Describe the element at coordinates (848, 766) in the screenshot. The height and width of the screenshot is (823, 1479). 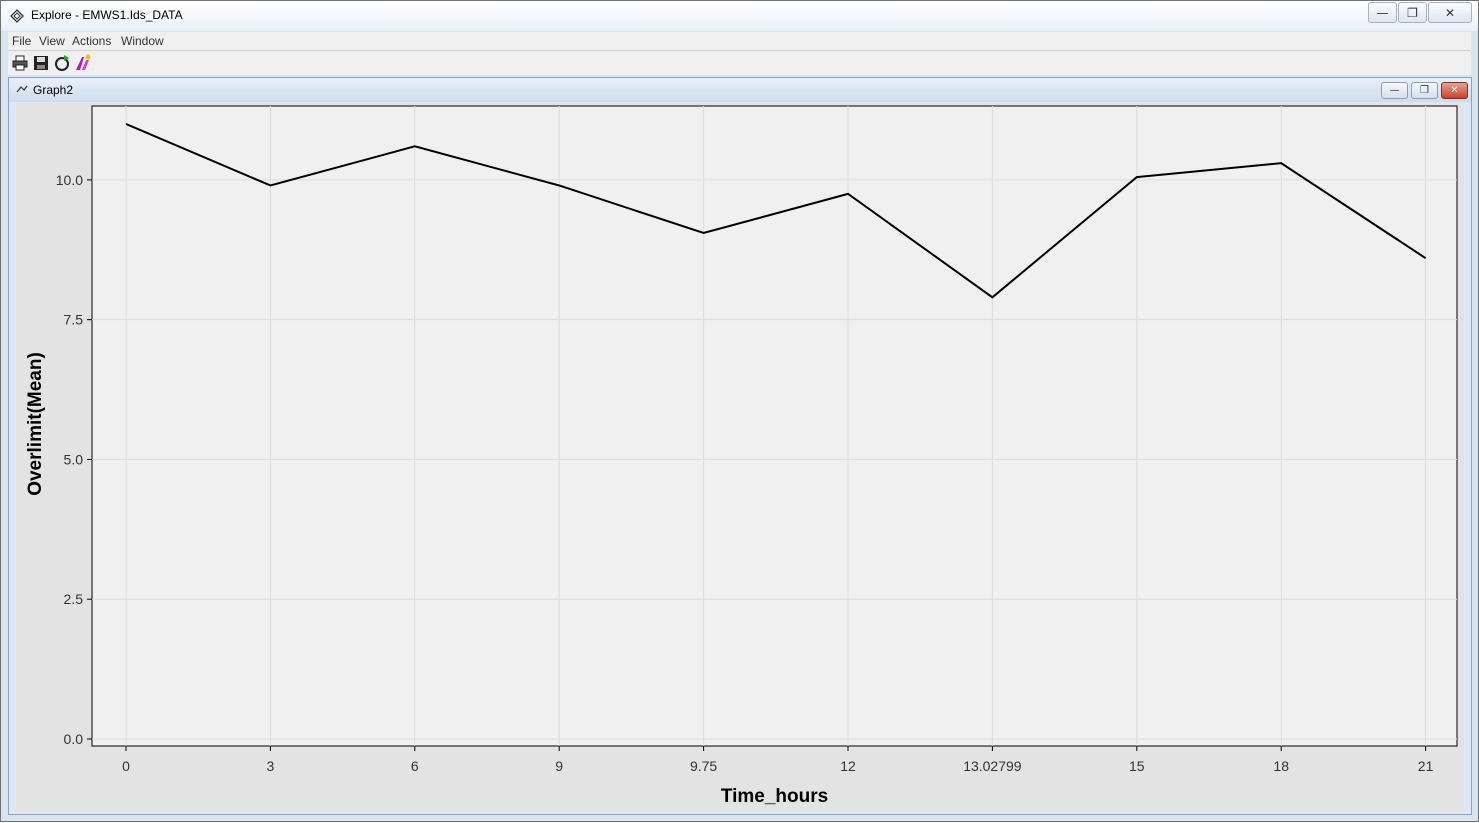
I see `x-tick-label: 12` at that location.